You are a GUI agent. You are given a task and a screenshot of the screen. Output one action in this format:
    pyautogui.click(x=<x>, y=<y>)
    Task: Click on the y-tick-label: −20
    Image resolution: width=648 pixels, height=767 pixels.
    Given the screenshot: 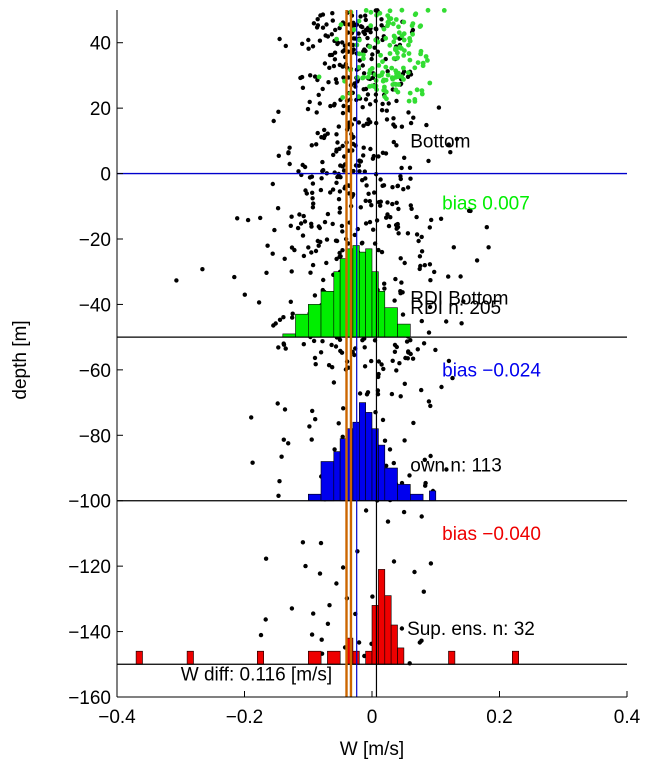 What is the action you would take?
    pyautogui.click(x=95, y=240)
    